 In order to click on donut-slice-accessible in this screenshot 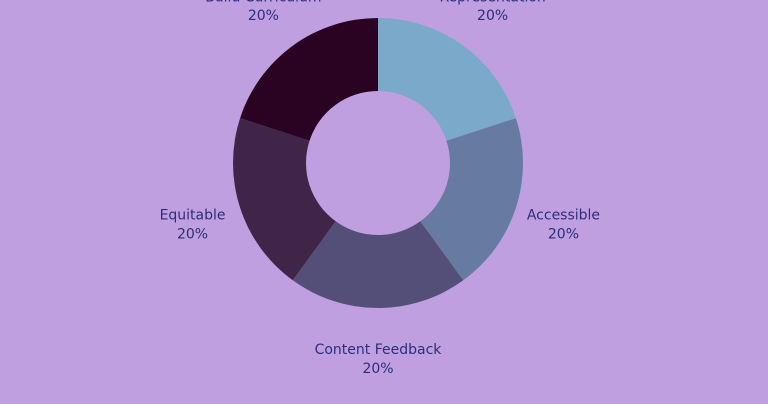, I will do `click(471, 199)`.